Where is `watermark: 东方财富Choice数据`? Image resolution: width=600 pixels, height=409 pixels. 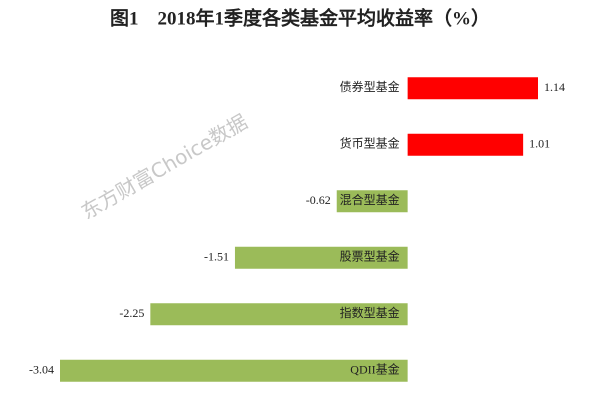
watermark: 东方财富Choice数据 is located at coordinates (164, 166).